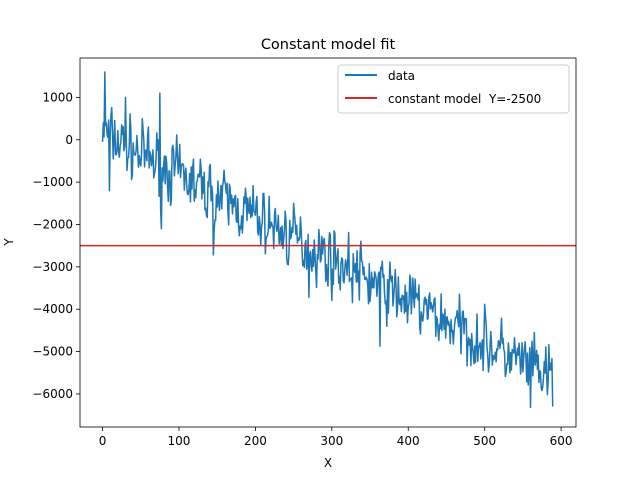  Describe the element at coordinates (9, 242) in the screenshot. I see `y-axis-label: Y` at that location.